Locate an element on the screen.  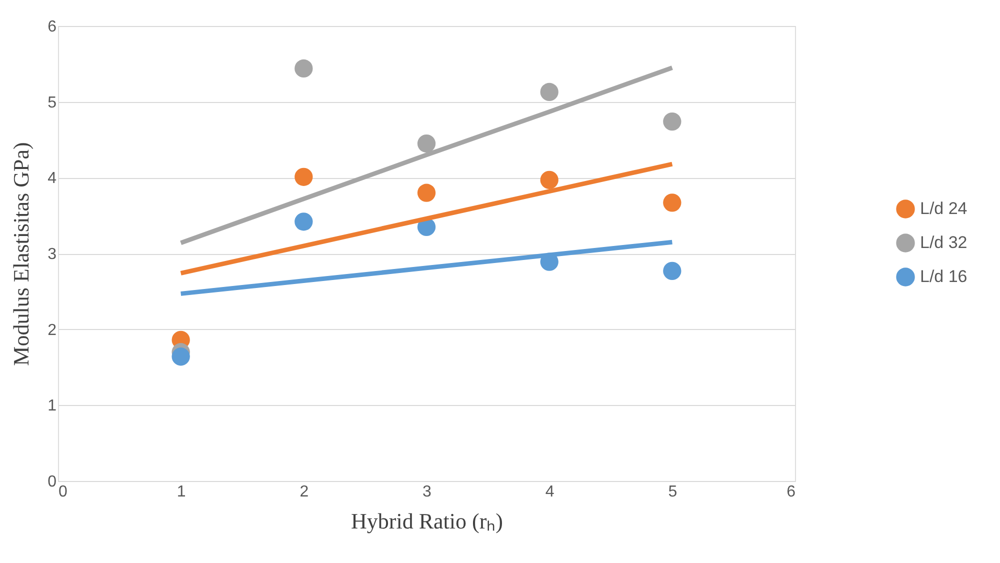
x-tick-label: 6 is located at coordinates (791, 492).